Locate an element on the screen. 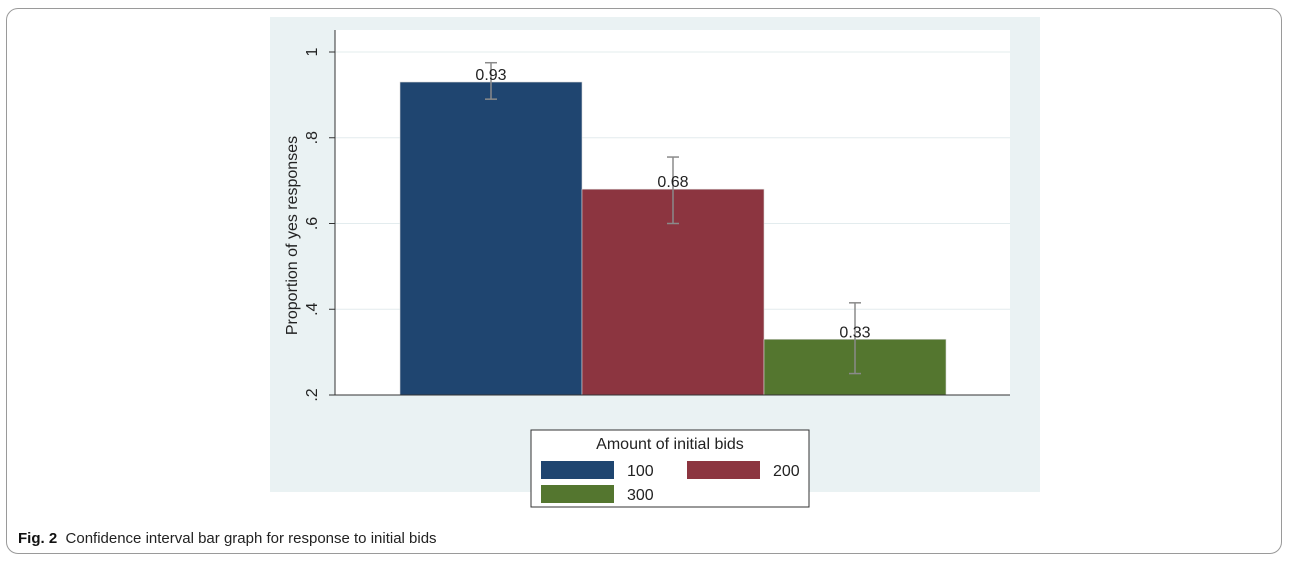 This screenshot has height=563, width=1290. data-label: 0.68 is located at coordinates (672, 182).